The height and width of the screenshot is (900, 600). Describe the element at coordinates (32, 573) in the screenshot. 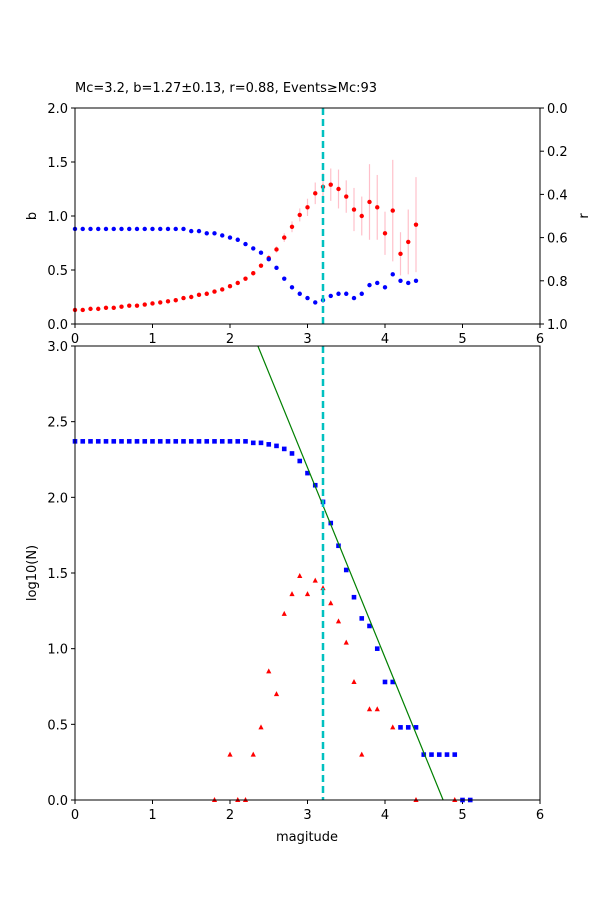

I see `y-axis-label: log10(N)` at that location.